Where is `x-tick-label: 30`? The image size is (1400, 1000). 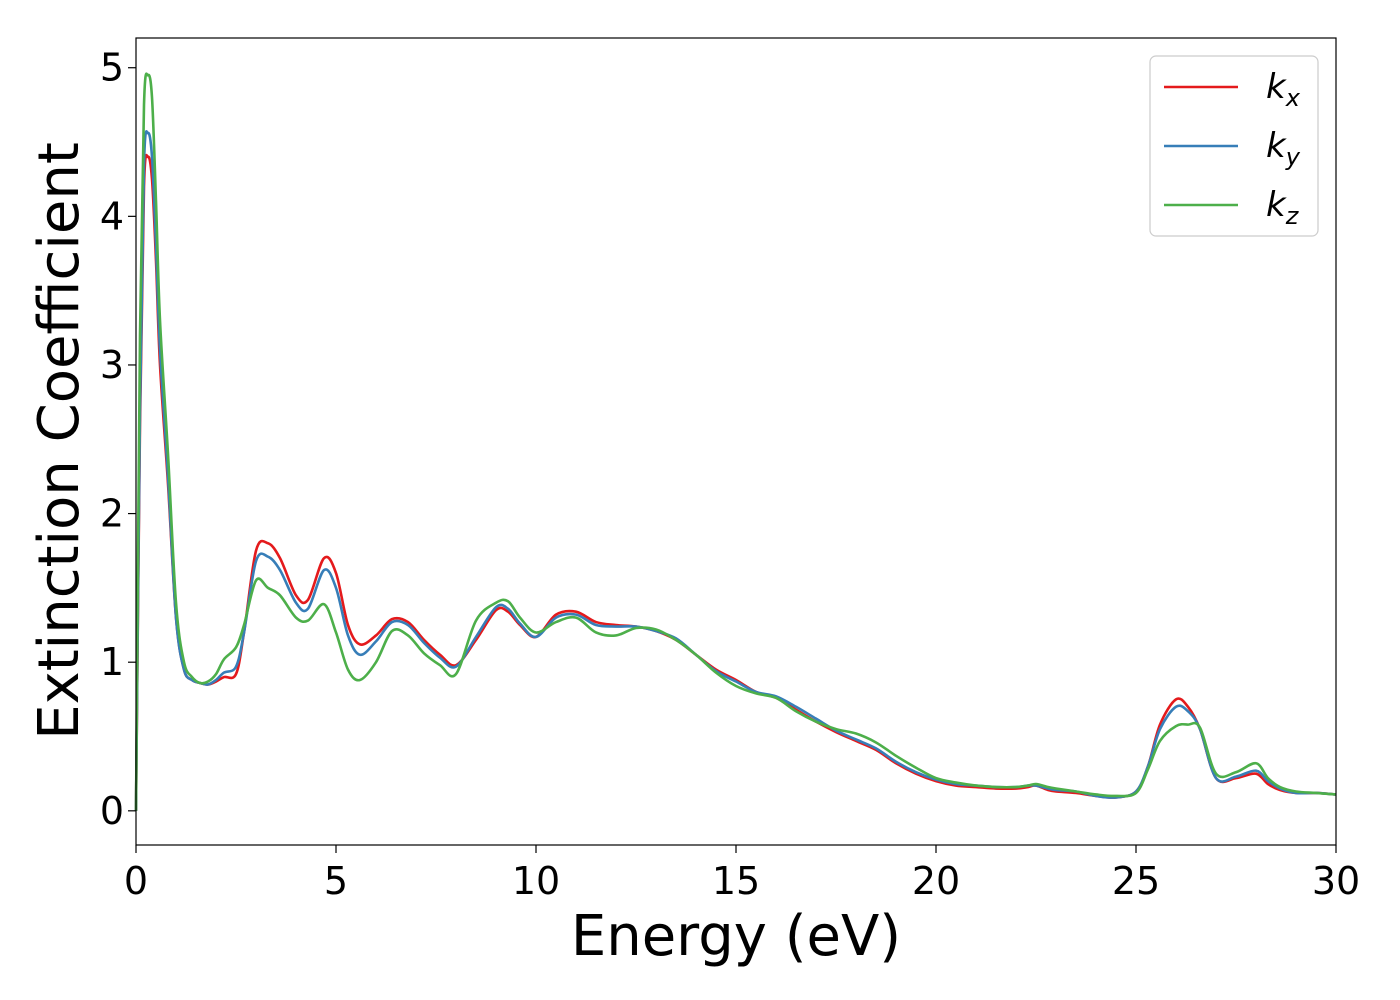 x-tick-label: 30 is located at coordinates (1336, 881).